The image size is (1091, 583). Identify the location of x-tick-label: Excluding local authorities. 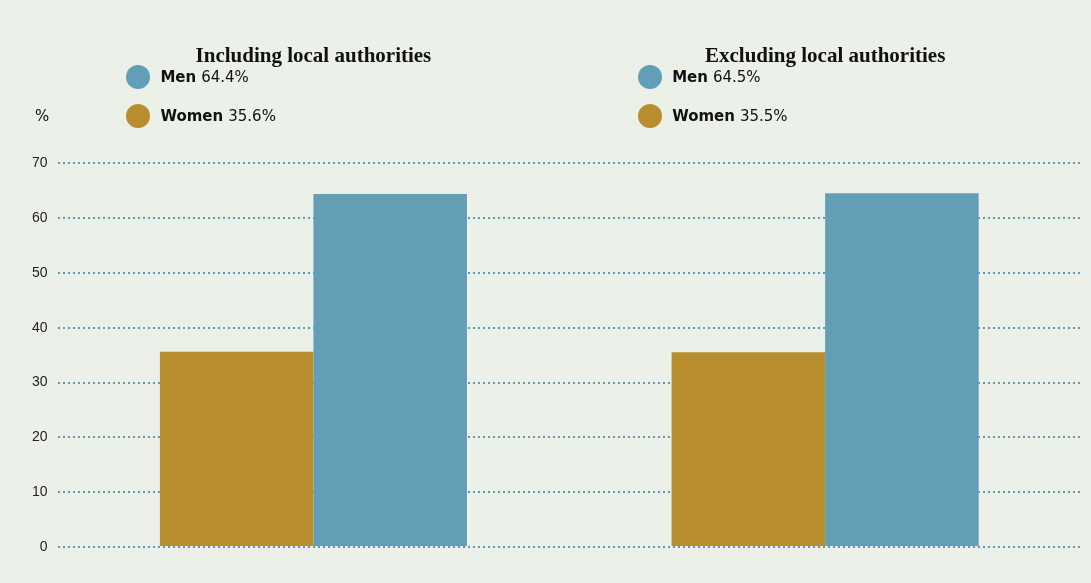
(825, 55).